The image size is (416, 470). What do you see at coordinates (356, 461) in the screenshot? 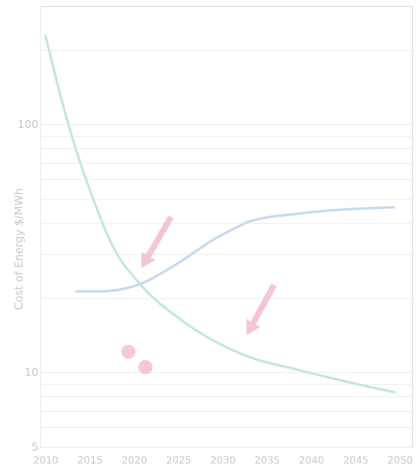
I see `x-tick-label: 2045` at bounding box center [356, 461].